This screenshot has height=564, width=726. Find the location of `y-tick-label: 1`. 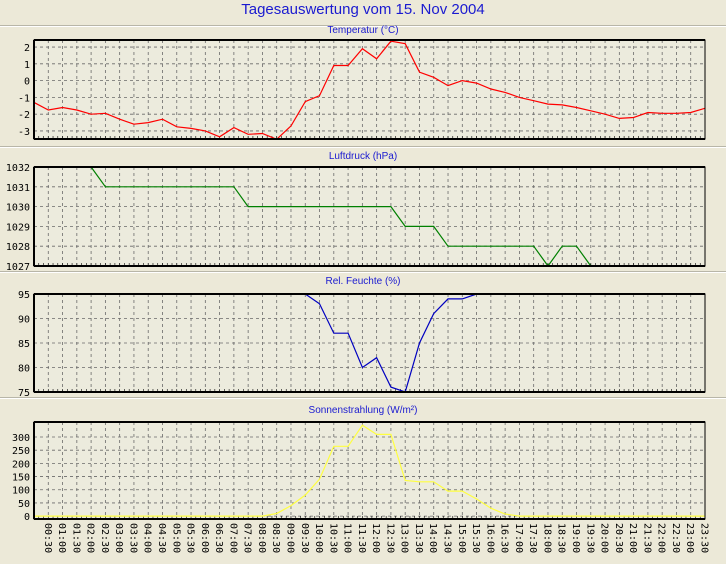

y-tick-label: 1 is located at coordinates (27, 65).